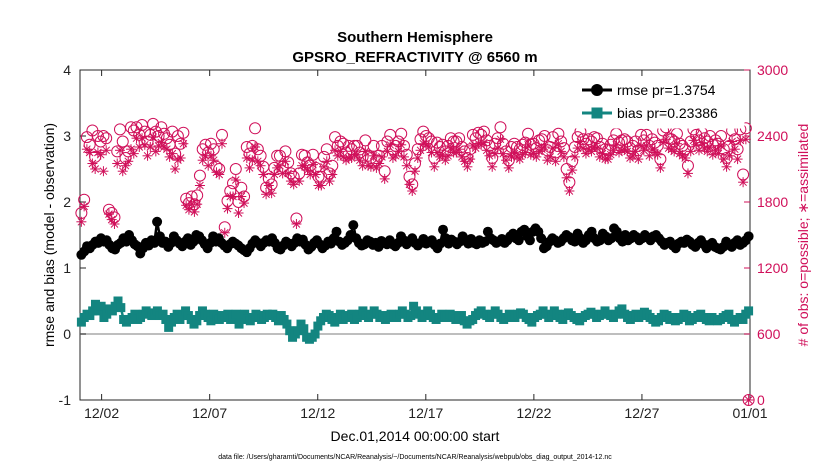 The image size is (830, 470). I want to click on y-tick-label-left: 2, so click(67, 202).